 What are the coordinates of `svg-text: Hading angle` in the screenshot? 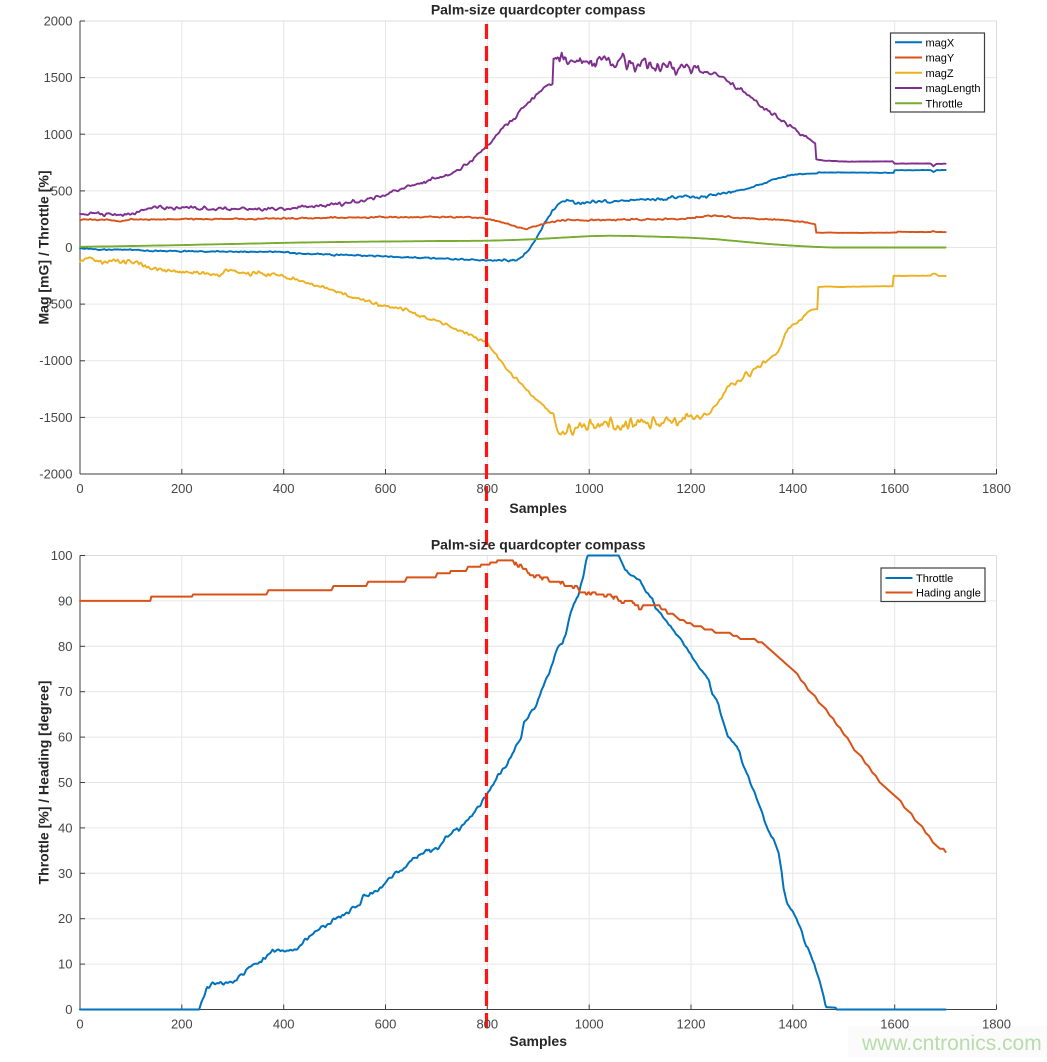 It's located at (948, 594).